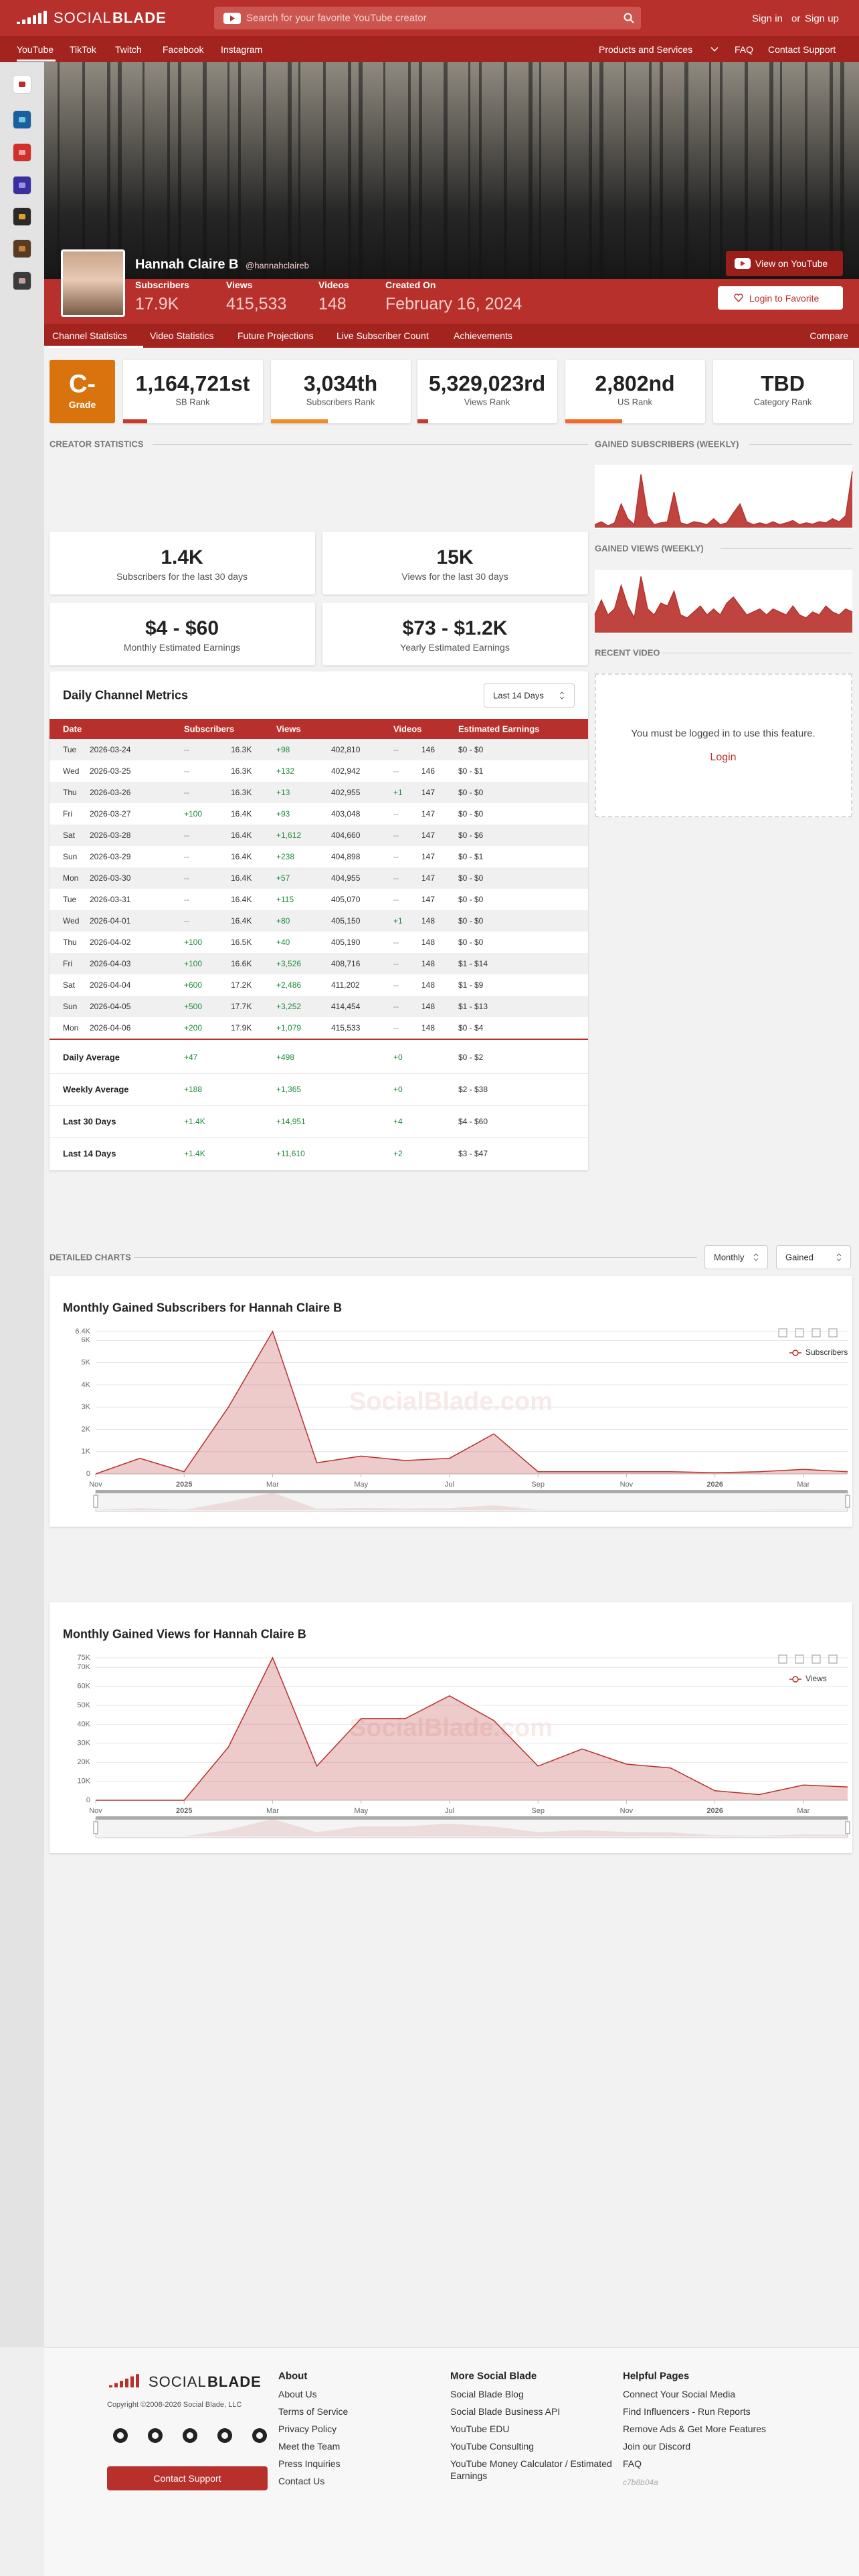 The height and width of the screenshot is (2576, 859). I want to click on footer-link: Social Blade Business API, so click(505, 2412).